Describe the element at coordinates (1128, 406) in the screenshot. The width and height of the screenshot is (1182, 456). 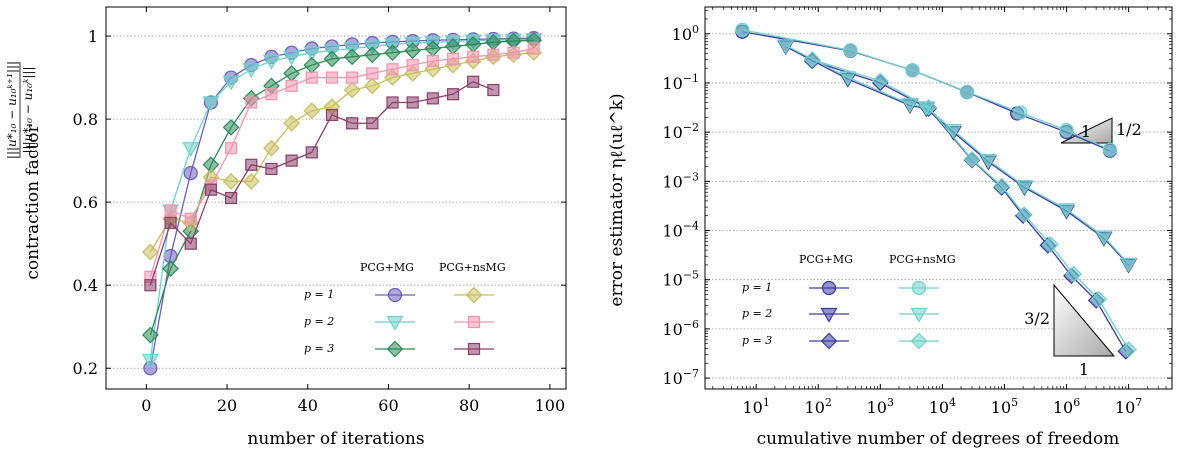
I see `right-x-tick-label: 10⁷` at that location.